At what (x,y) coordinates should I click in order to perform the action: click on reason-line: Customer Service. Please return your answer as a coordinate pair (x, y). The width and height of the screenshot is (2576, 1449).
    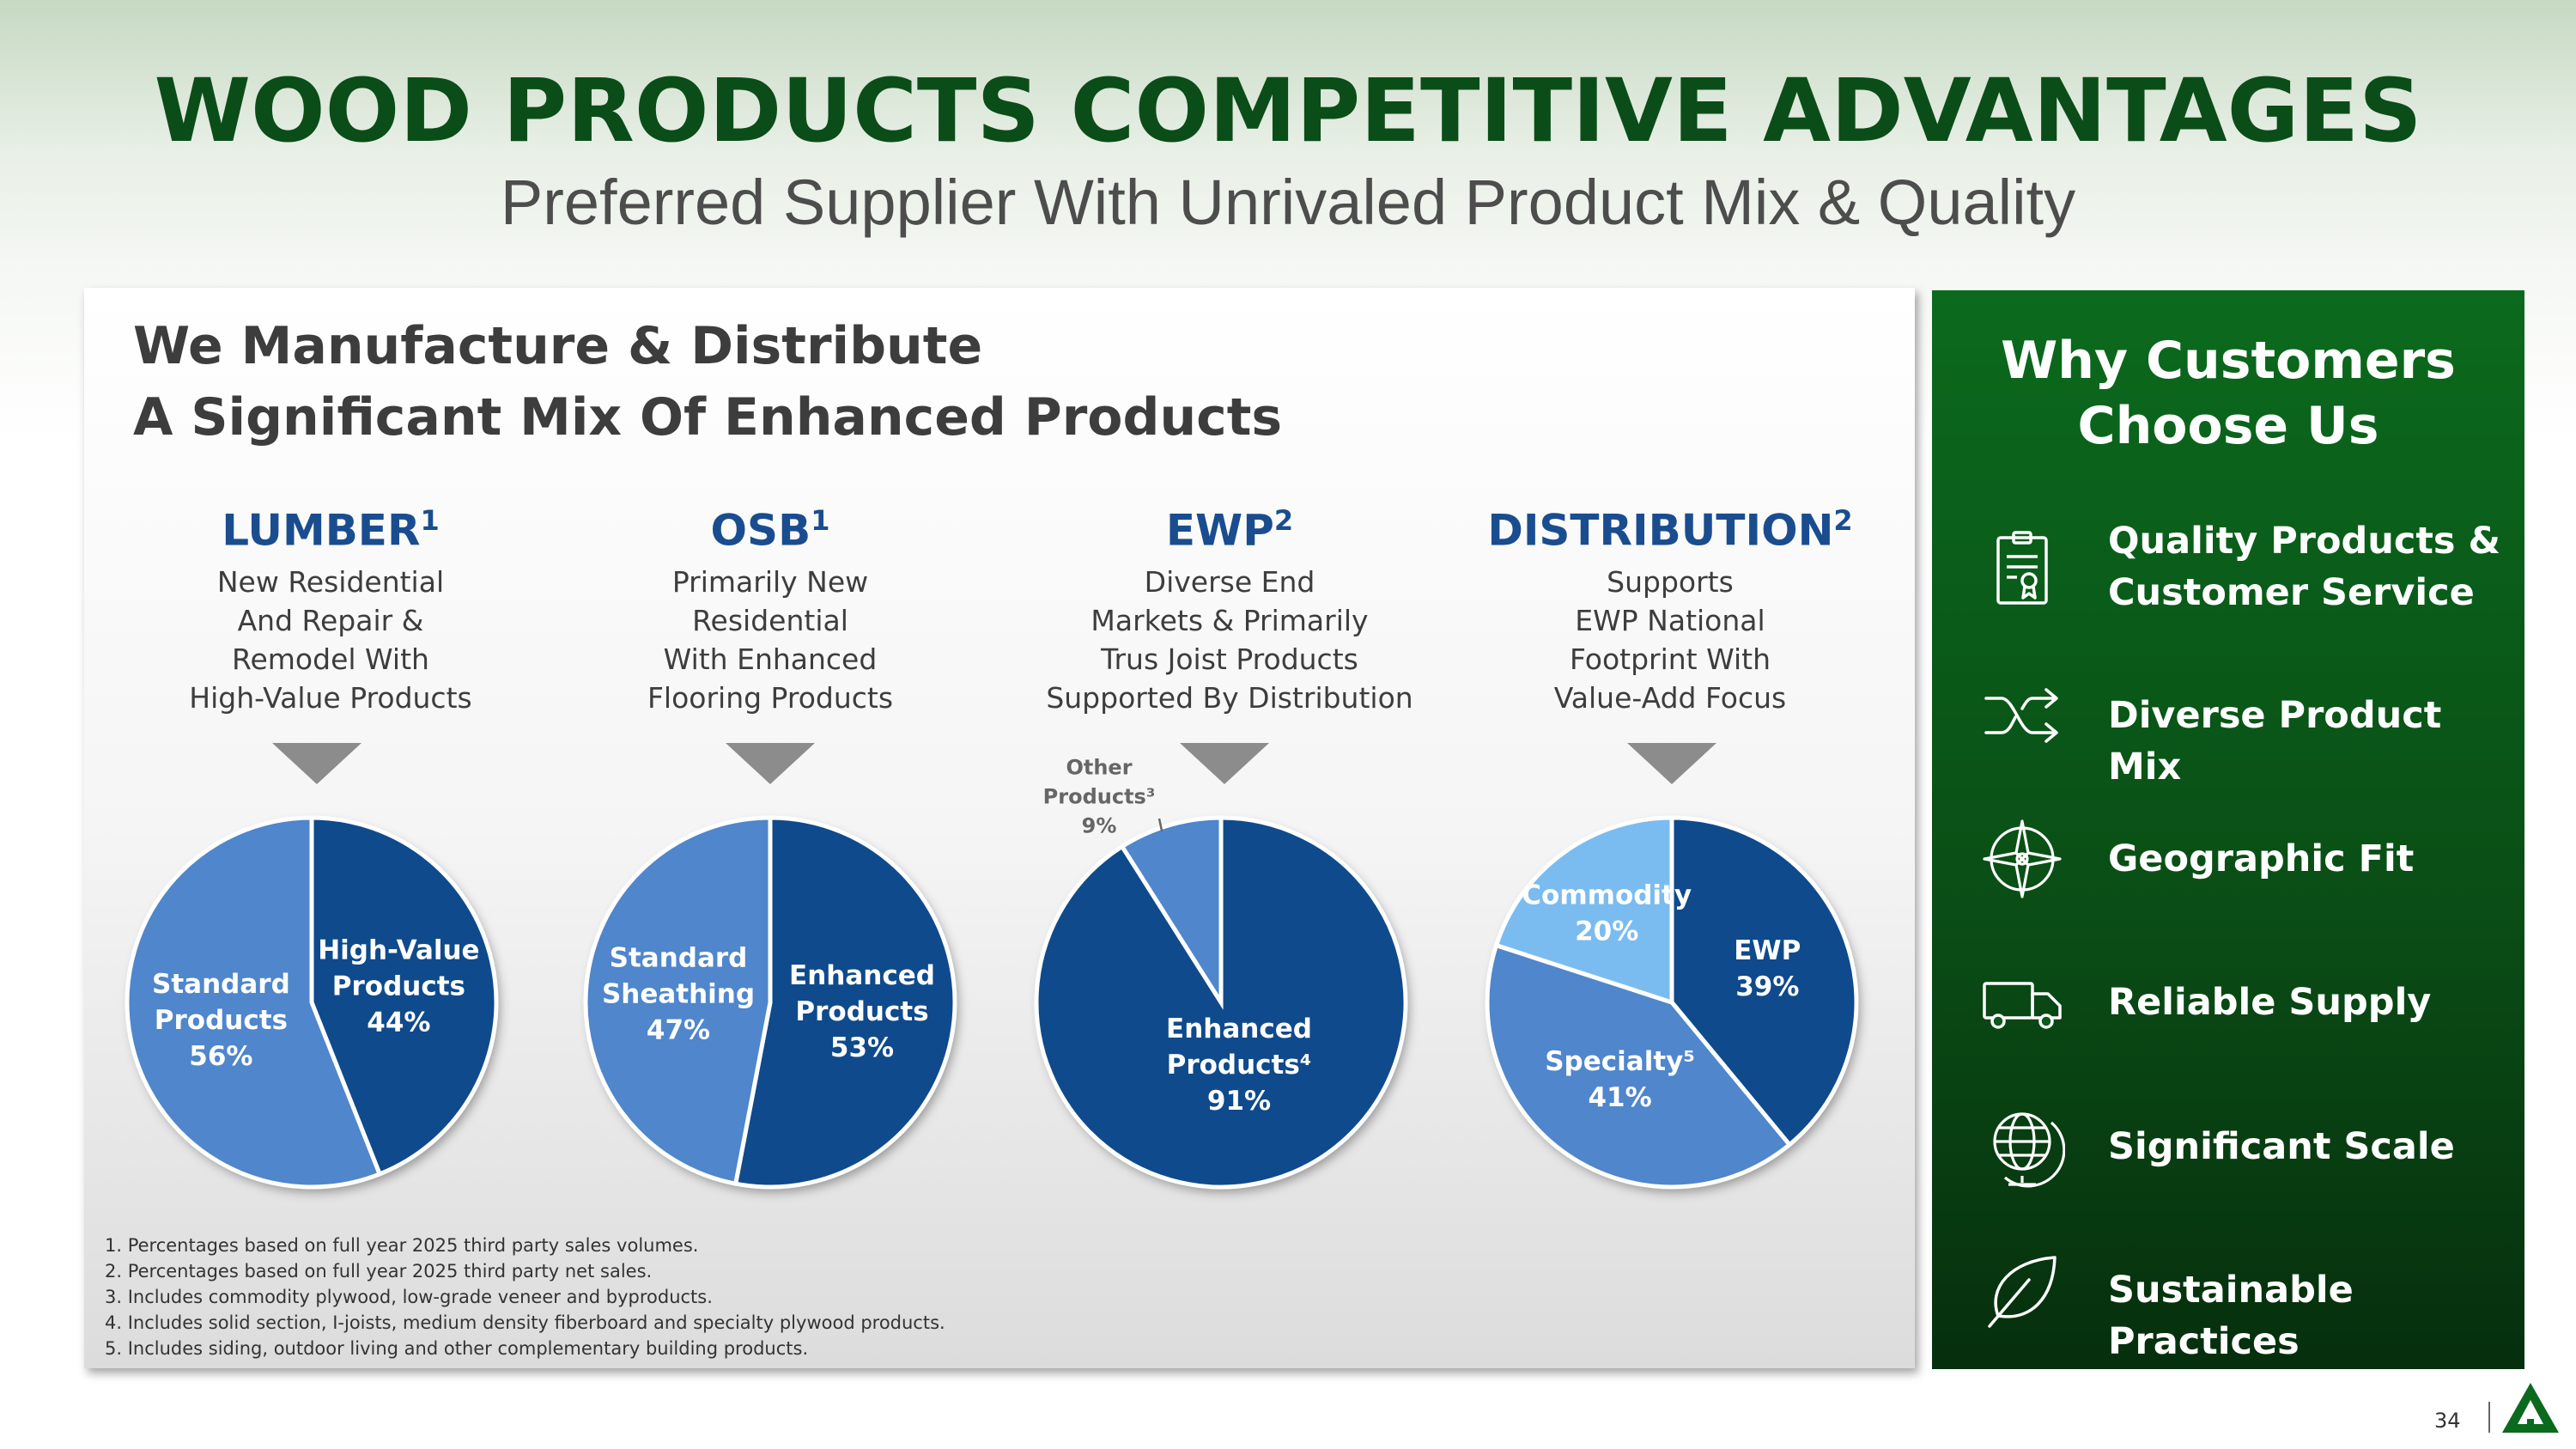
    Looking at the image, I should click on (2291, 592).